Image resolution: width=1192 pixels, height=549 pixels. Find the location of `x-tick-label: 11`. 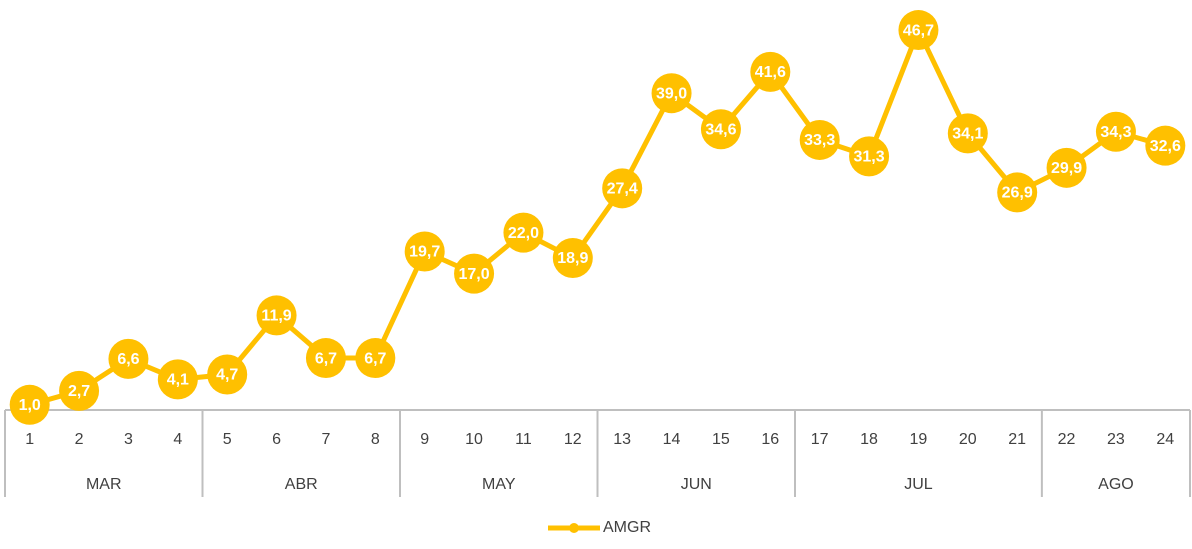

x-tick-label: 11 is located at coordinates (523, 439).